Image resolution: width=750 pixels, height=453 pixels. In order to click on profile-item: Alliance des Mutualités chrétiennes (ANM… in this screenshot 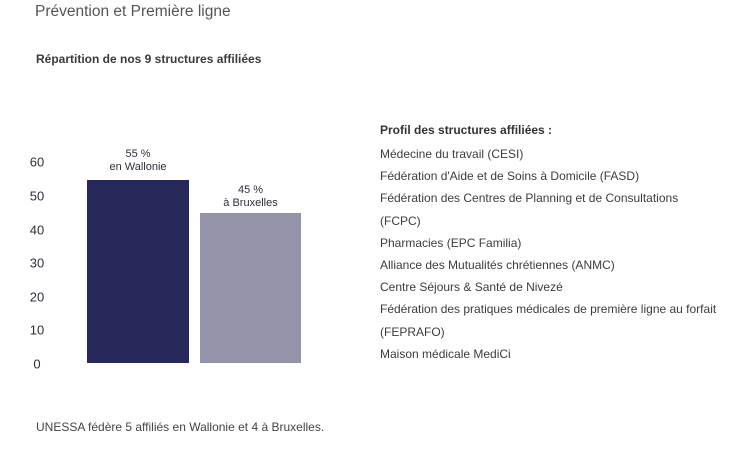, I will do `click(497, 265)`.